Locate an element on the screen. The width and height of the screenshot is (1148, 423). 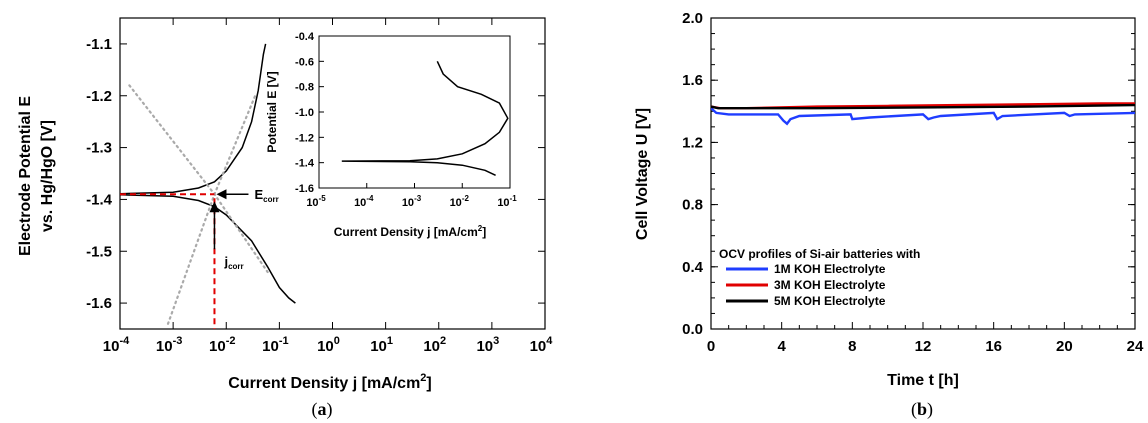
legend-entry: 1M KOH Electrolyte is located at coordinates (830, 269).